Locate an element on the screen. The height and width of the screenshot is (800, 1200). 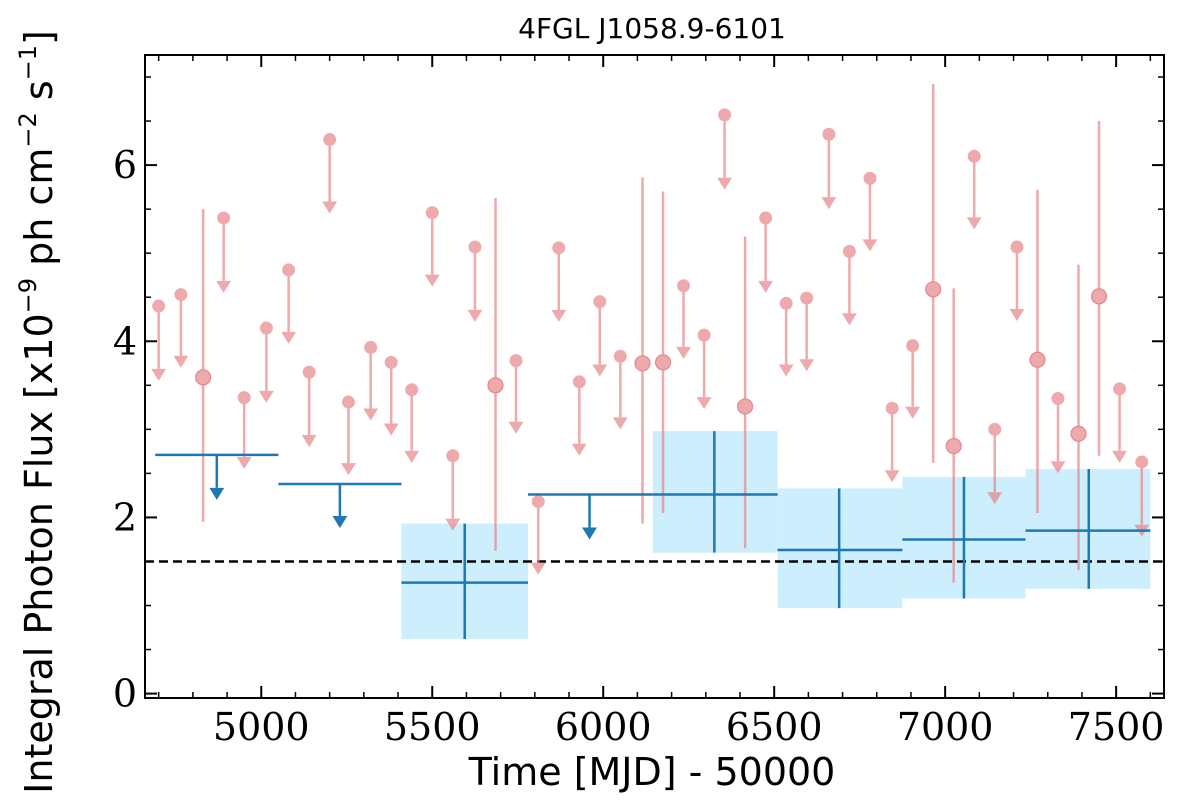
x-tick-label: 5000 is located at coordinates (261, 727).